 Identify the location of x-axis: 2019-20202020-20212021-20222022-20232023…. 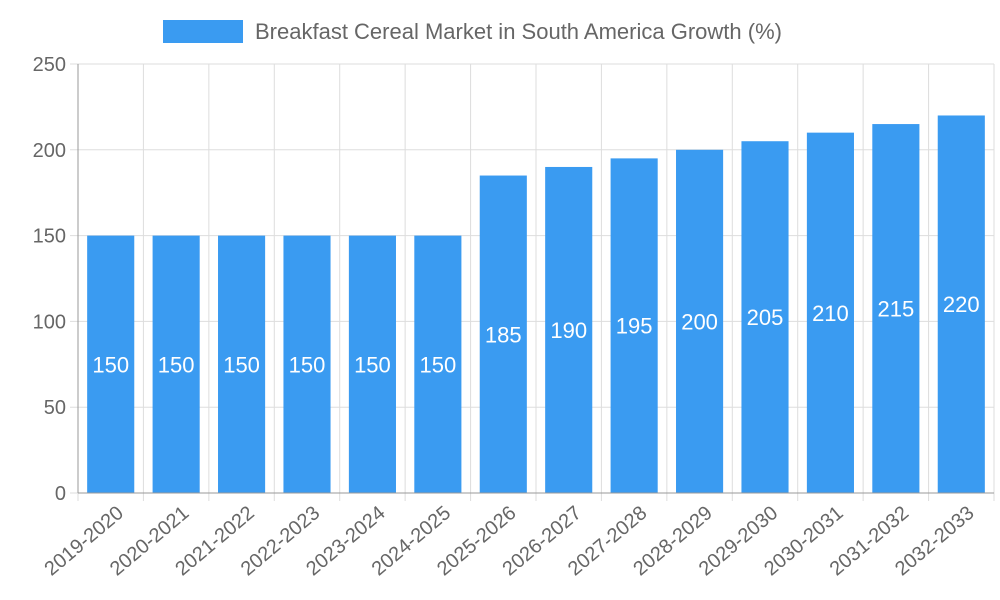
(517, 536).